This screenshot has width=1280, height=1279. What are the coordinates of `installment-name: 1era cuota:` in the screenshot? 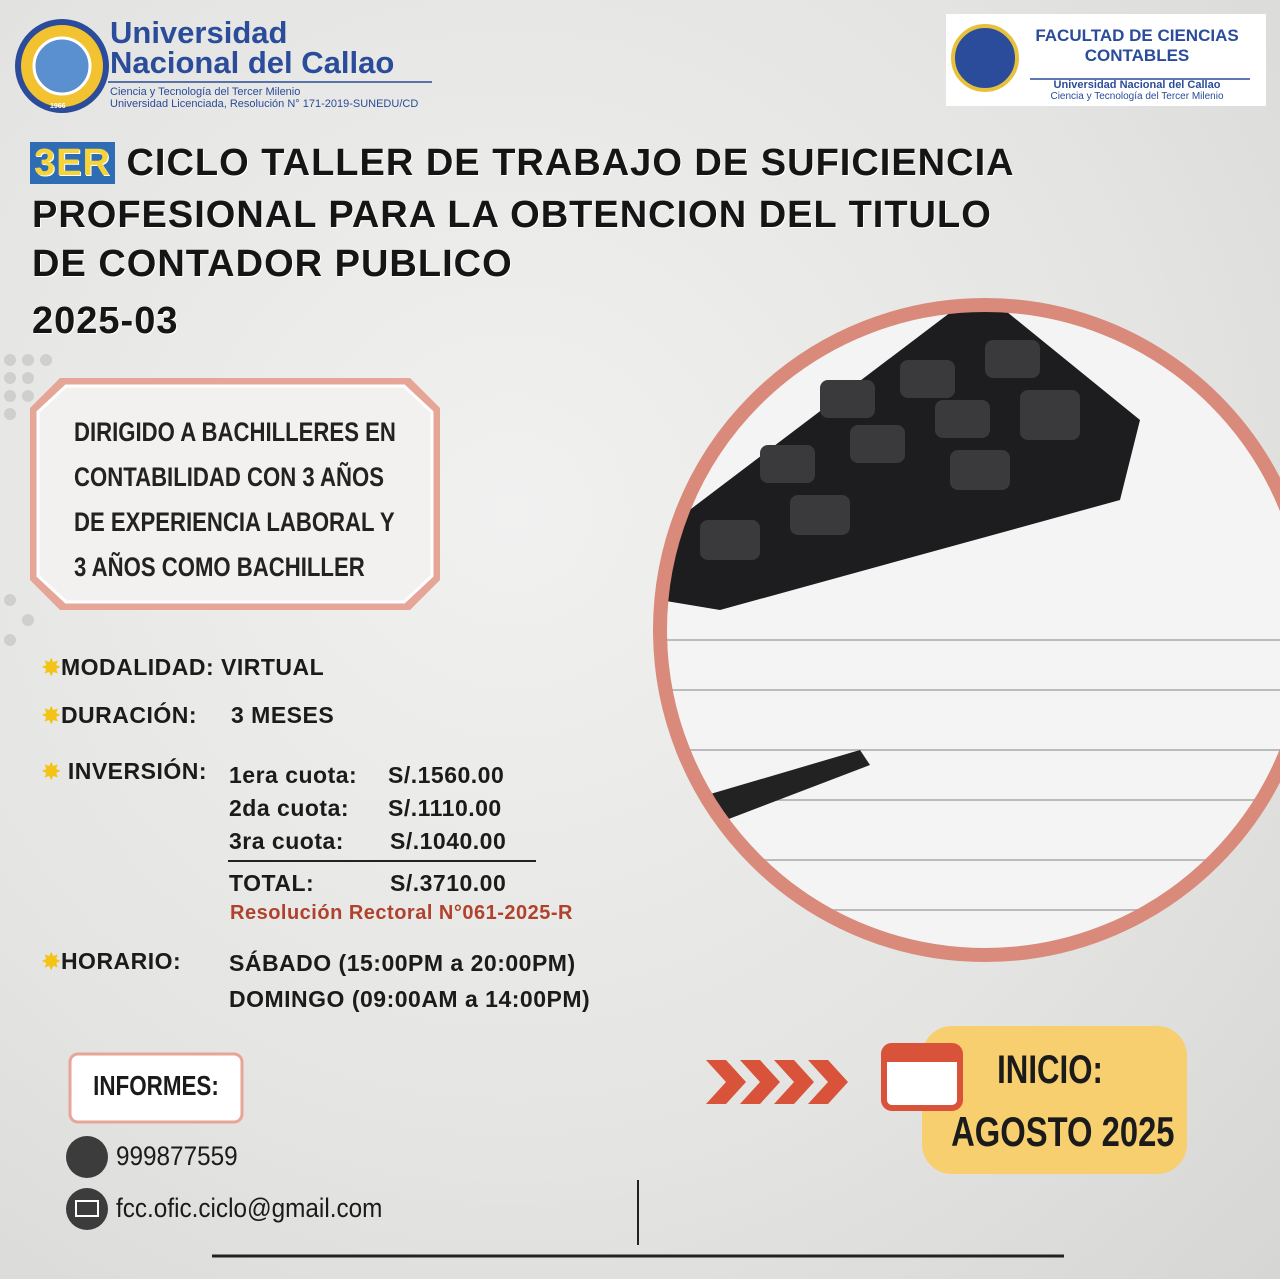 It's located at (293, 775).